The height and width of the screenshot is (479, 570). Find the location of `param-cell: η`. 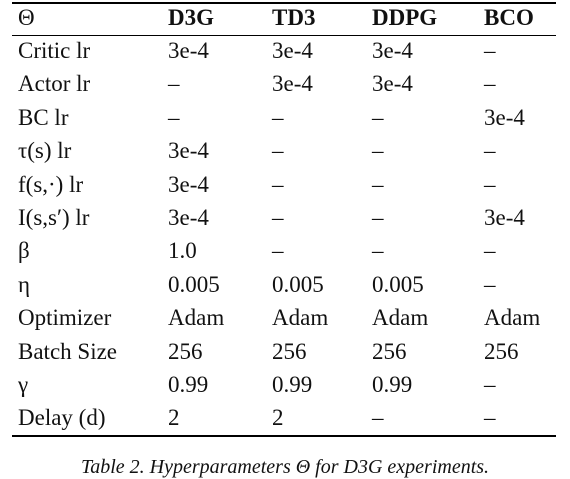

param-cell: η is located at coordinates (24, 284).